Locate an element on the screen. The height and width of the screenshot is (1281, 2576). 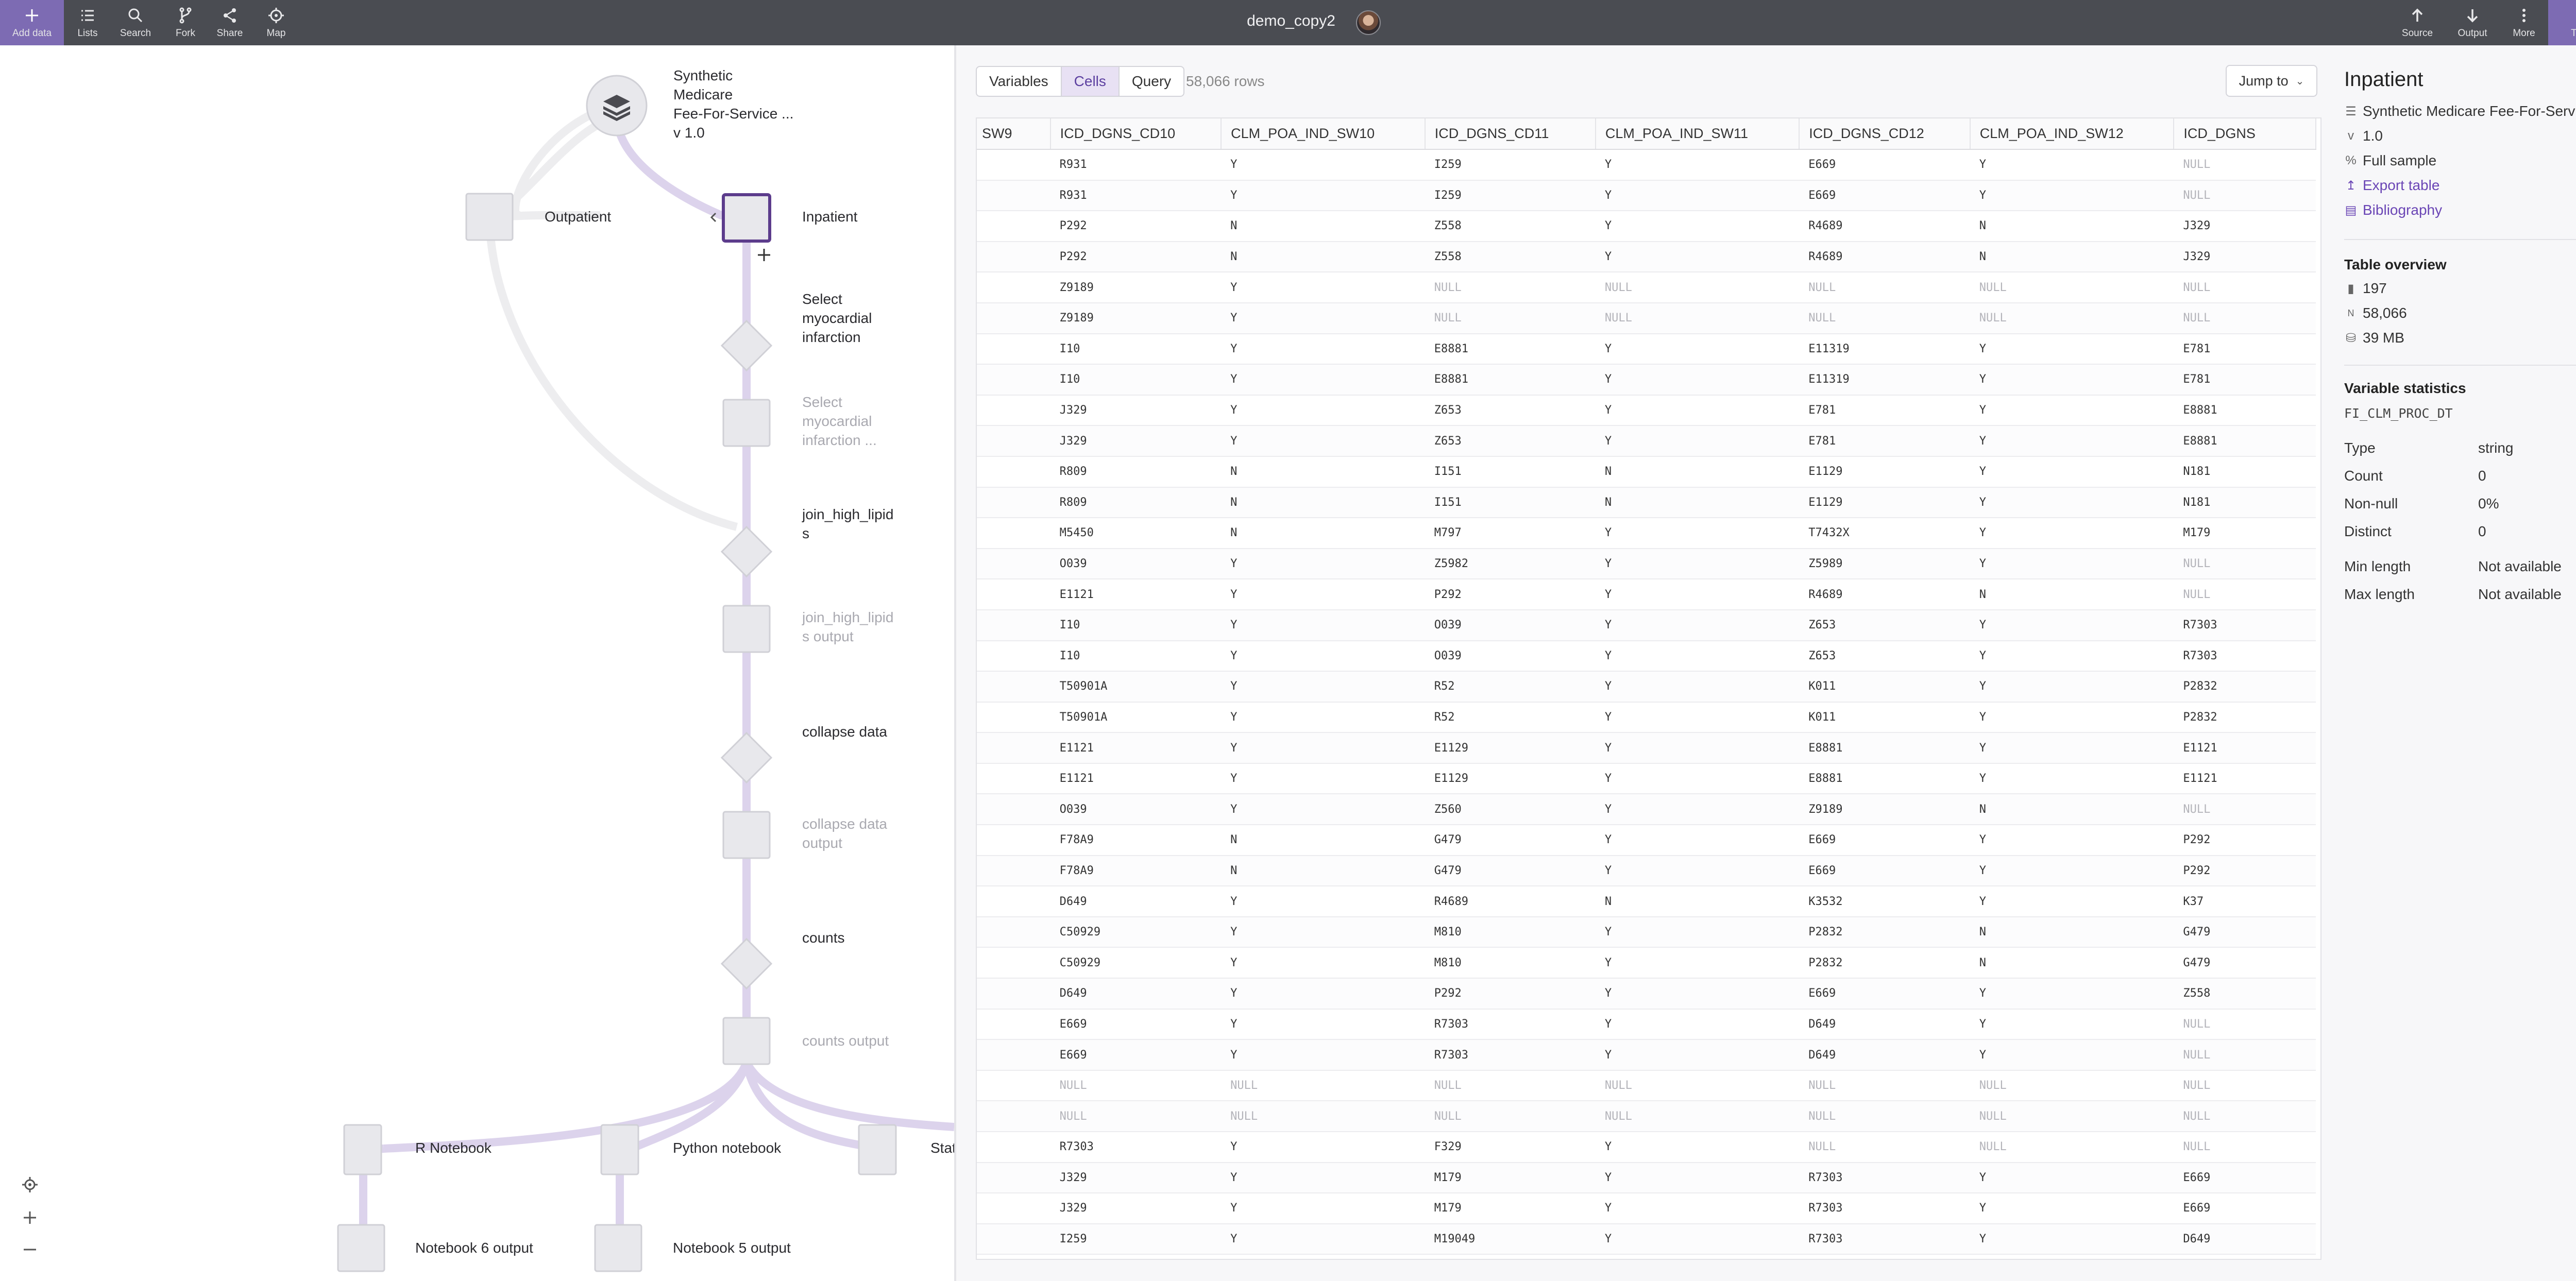
table-row: R931 Y I259 Y E669 Y NULL is located at coordinates (1646, 165).